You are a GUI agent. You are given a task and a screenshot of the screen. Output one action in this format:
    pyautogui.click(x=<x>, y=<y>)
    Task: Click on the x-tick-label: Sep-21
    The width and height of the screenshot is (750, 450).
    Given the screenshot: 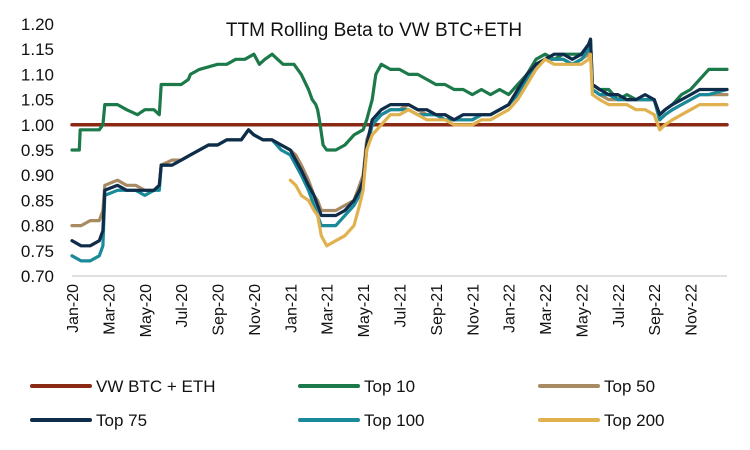 What is the action you would take?
    pyautogui.click(x=437, y=310)
    